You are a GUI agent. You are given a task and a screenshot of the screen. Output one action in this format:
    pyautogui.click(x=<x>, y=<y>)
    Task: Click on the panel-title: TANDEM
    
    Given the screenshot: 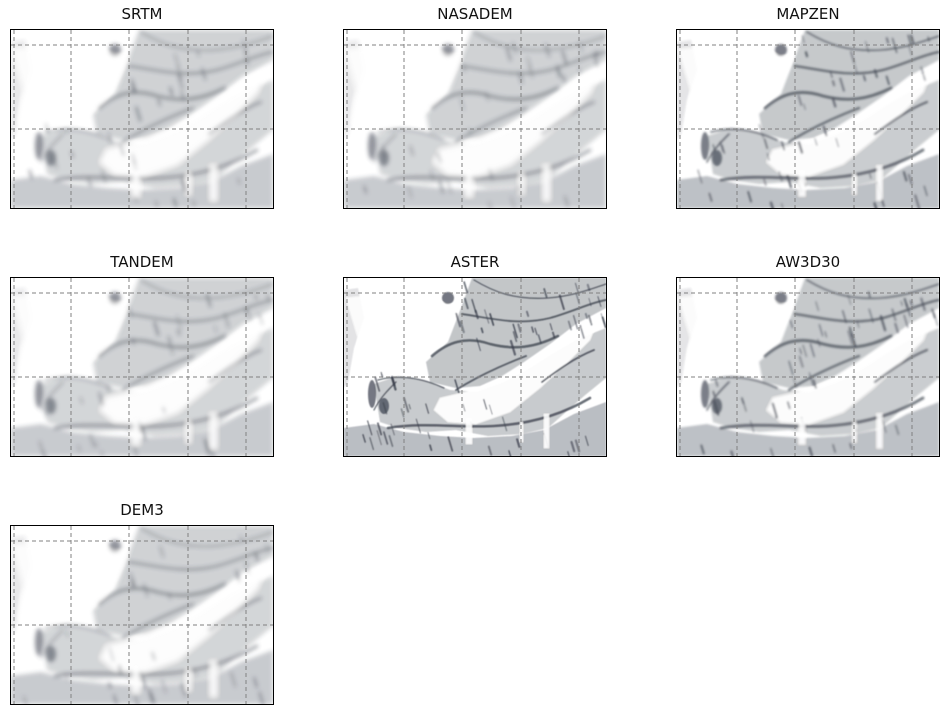 What is the action you would take?
    pyautogui.click(x=142, y=262)
    